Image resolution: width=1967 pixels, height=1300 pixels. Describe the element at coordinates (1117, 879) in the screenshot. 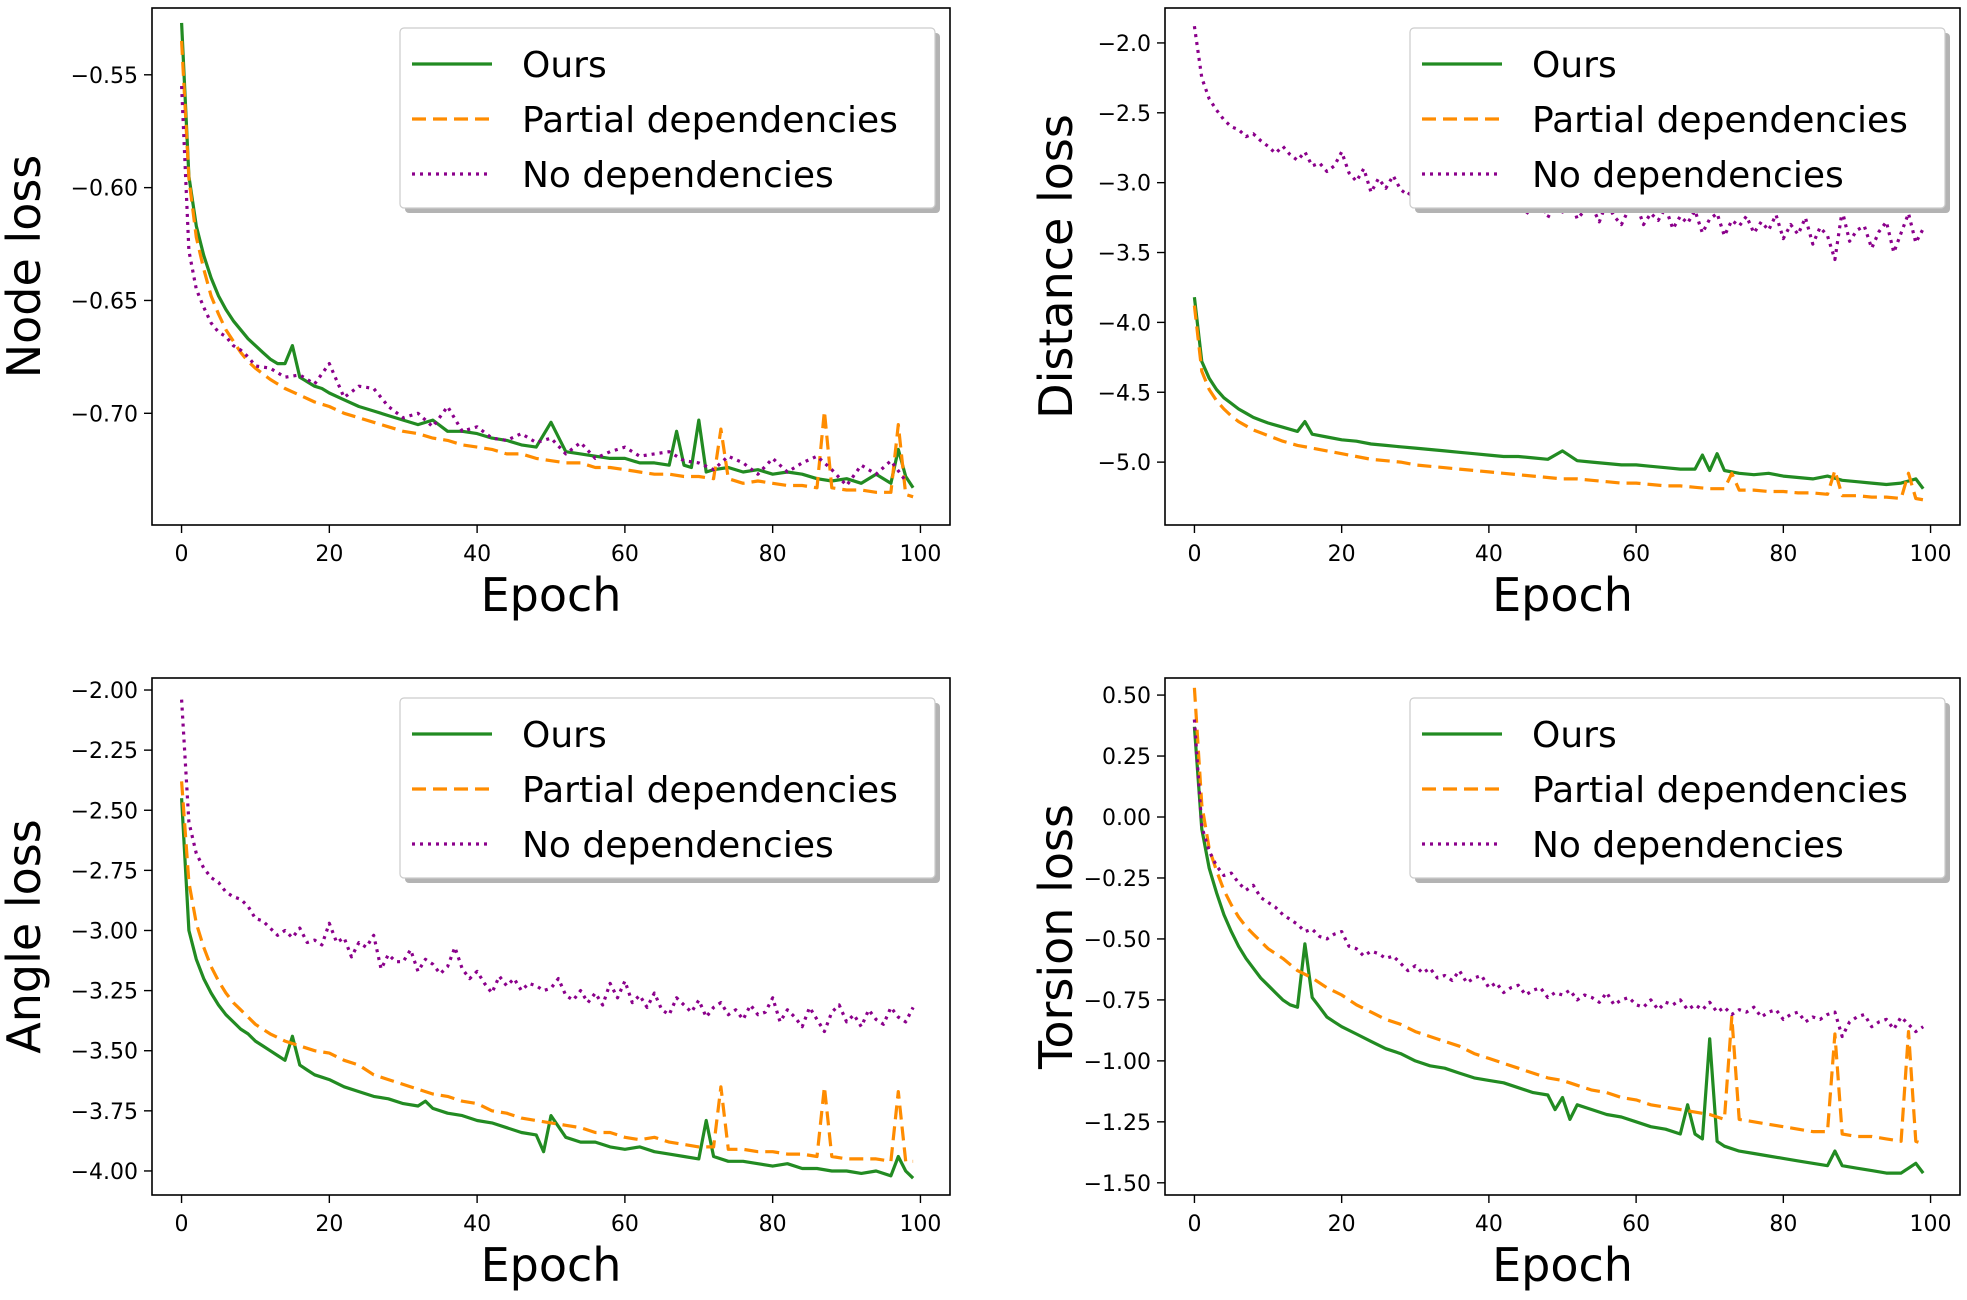

I see `y-tick-label: −0.25` at that location.